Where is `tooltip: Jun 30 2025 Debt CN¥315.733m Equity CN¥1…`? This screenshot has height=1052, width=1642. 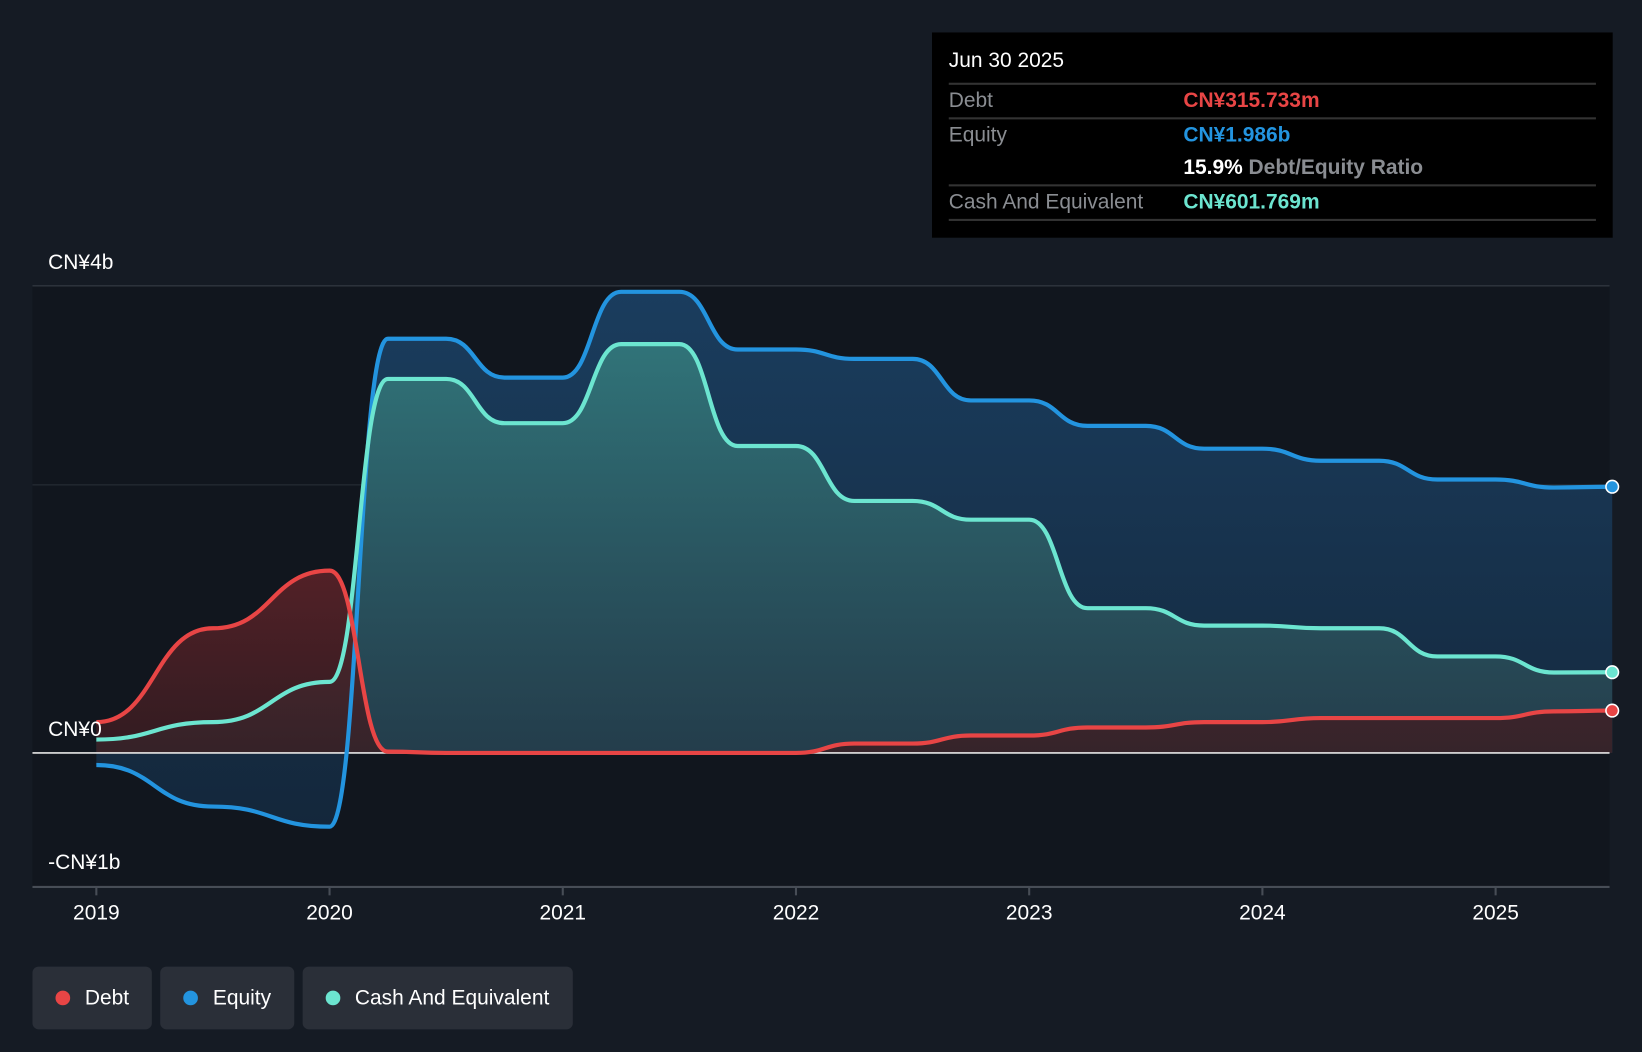 tooltip: Jun 30 2025 Debt CN¥315.733m Equity CN¥1… is located at coordinates (1272, 135).